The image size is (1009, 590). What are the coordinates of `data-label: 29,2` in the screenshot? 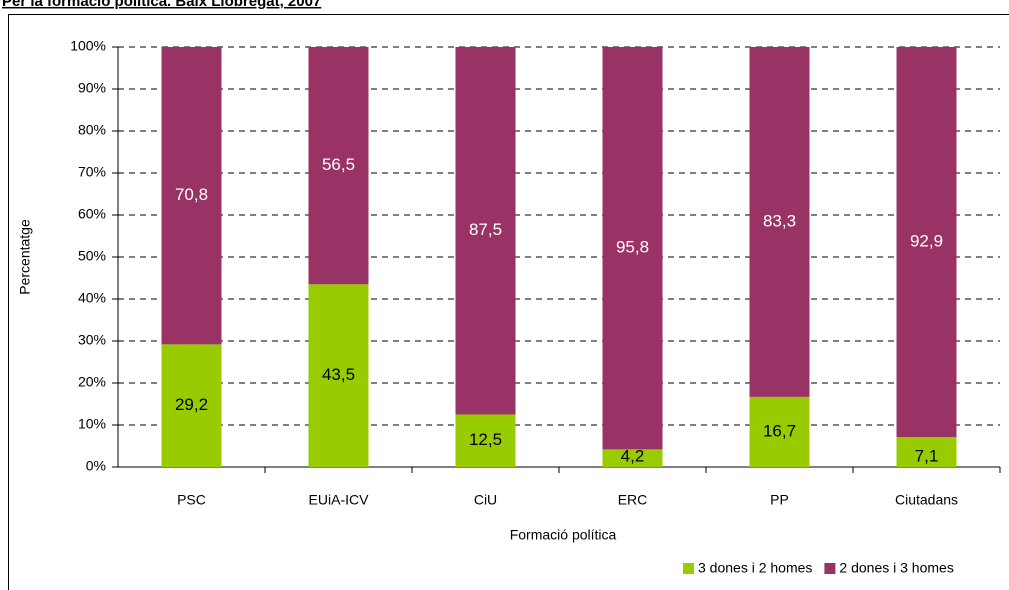 It's located at (191, 404).